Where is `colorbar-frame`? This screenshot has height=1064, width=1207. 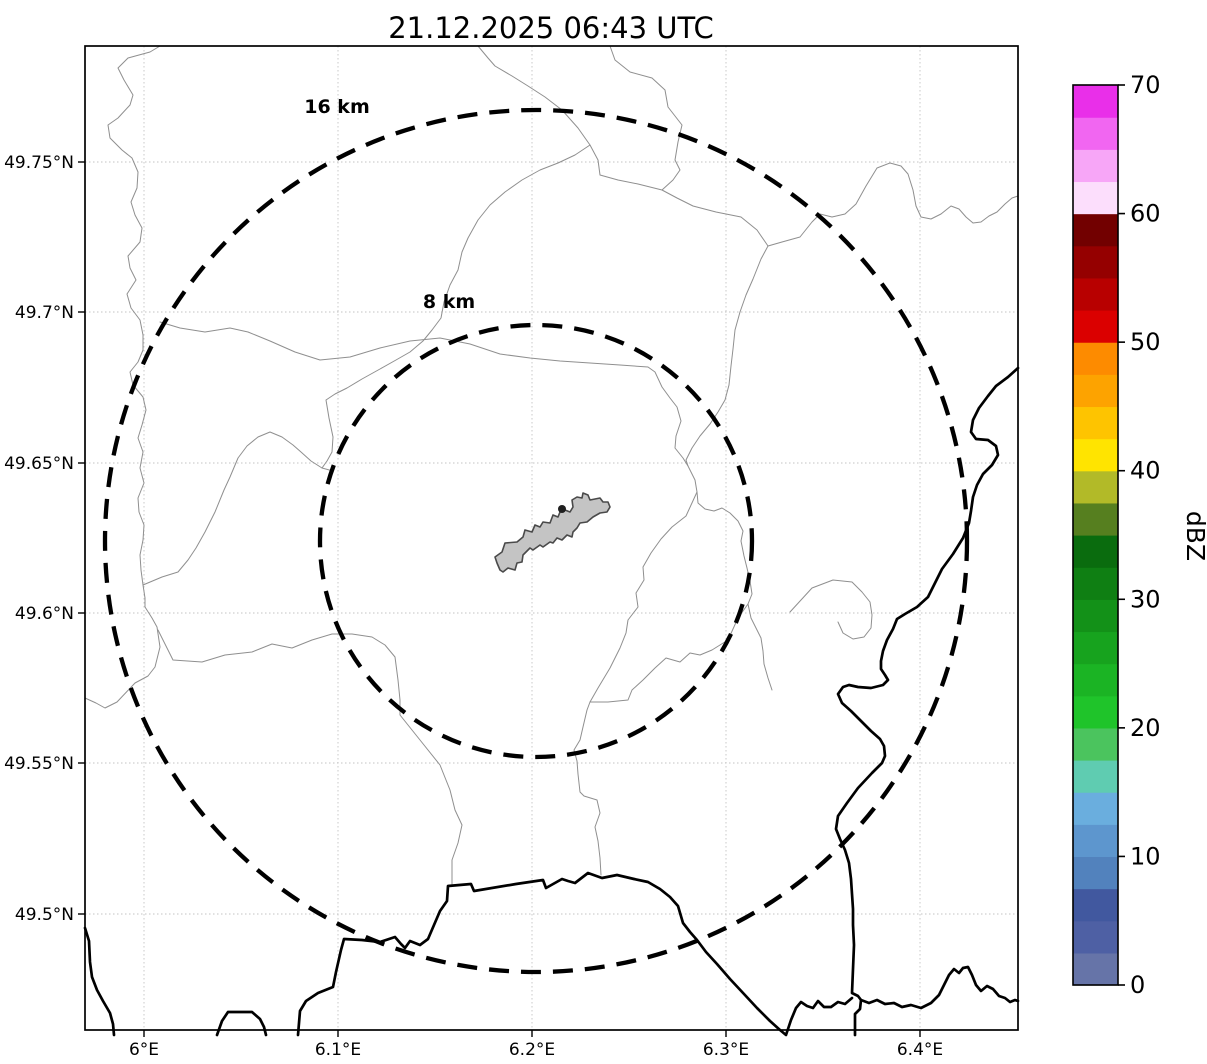
colorbar-frame is located at coordinates (1095, 535).